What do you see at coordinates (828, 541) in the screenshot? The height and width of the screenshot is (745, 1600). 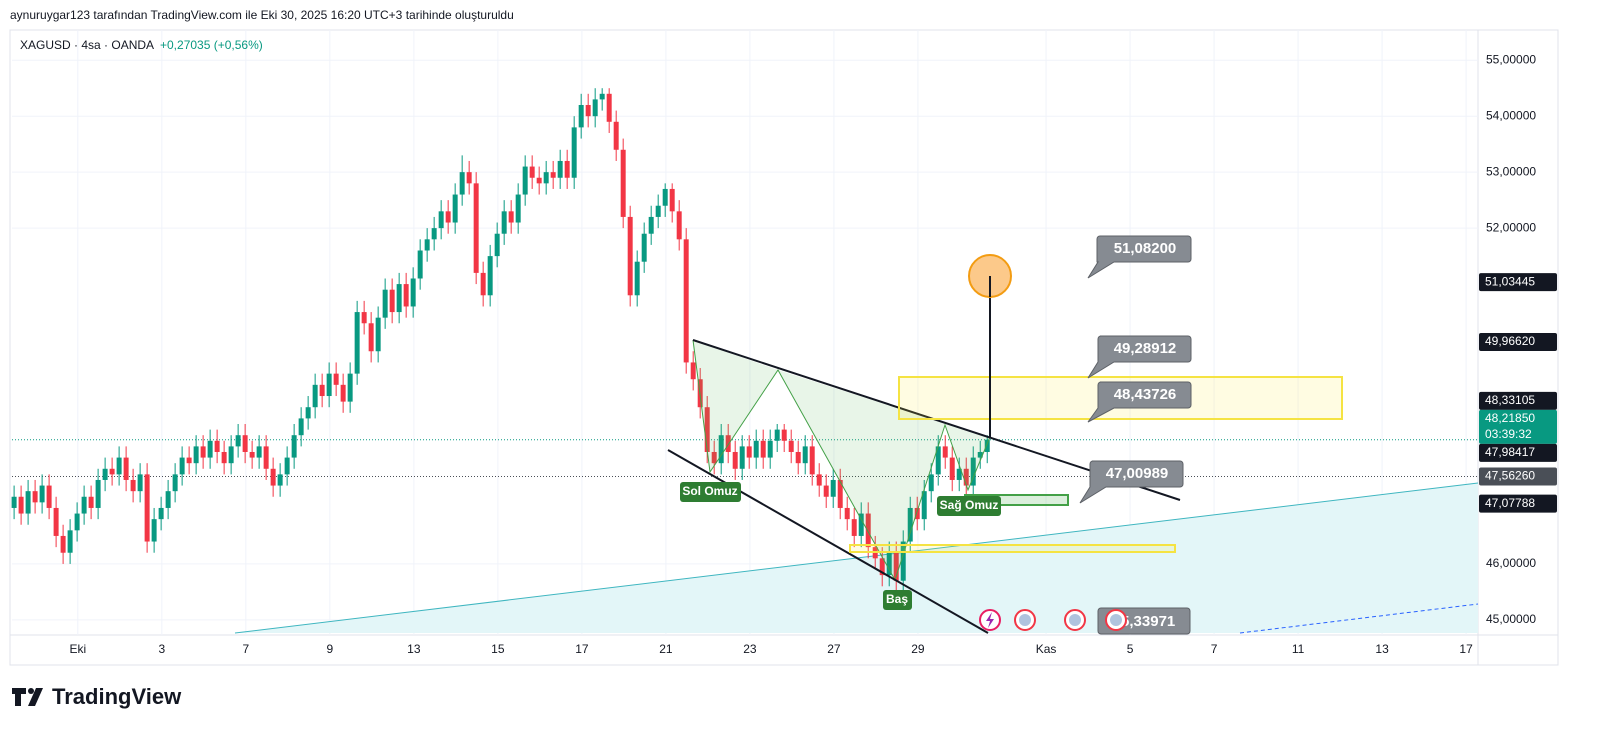 I see `support-line` at bounding box center [828, 541].